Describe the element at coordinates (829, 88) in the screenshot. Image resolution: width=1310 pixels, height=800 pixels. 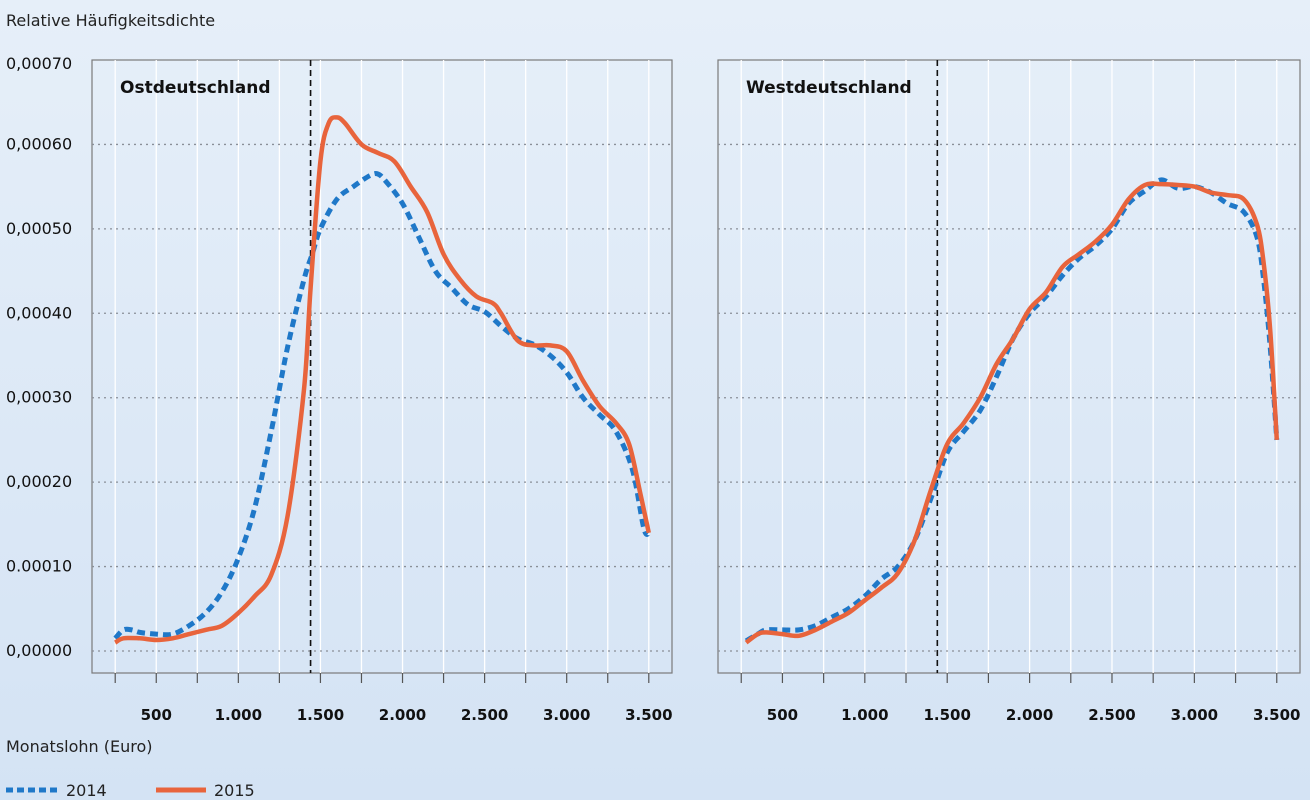
I see `panel-title: Westdeutschland` at that location.